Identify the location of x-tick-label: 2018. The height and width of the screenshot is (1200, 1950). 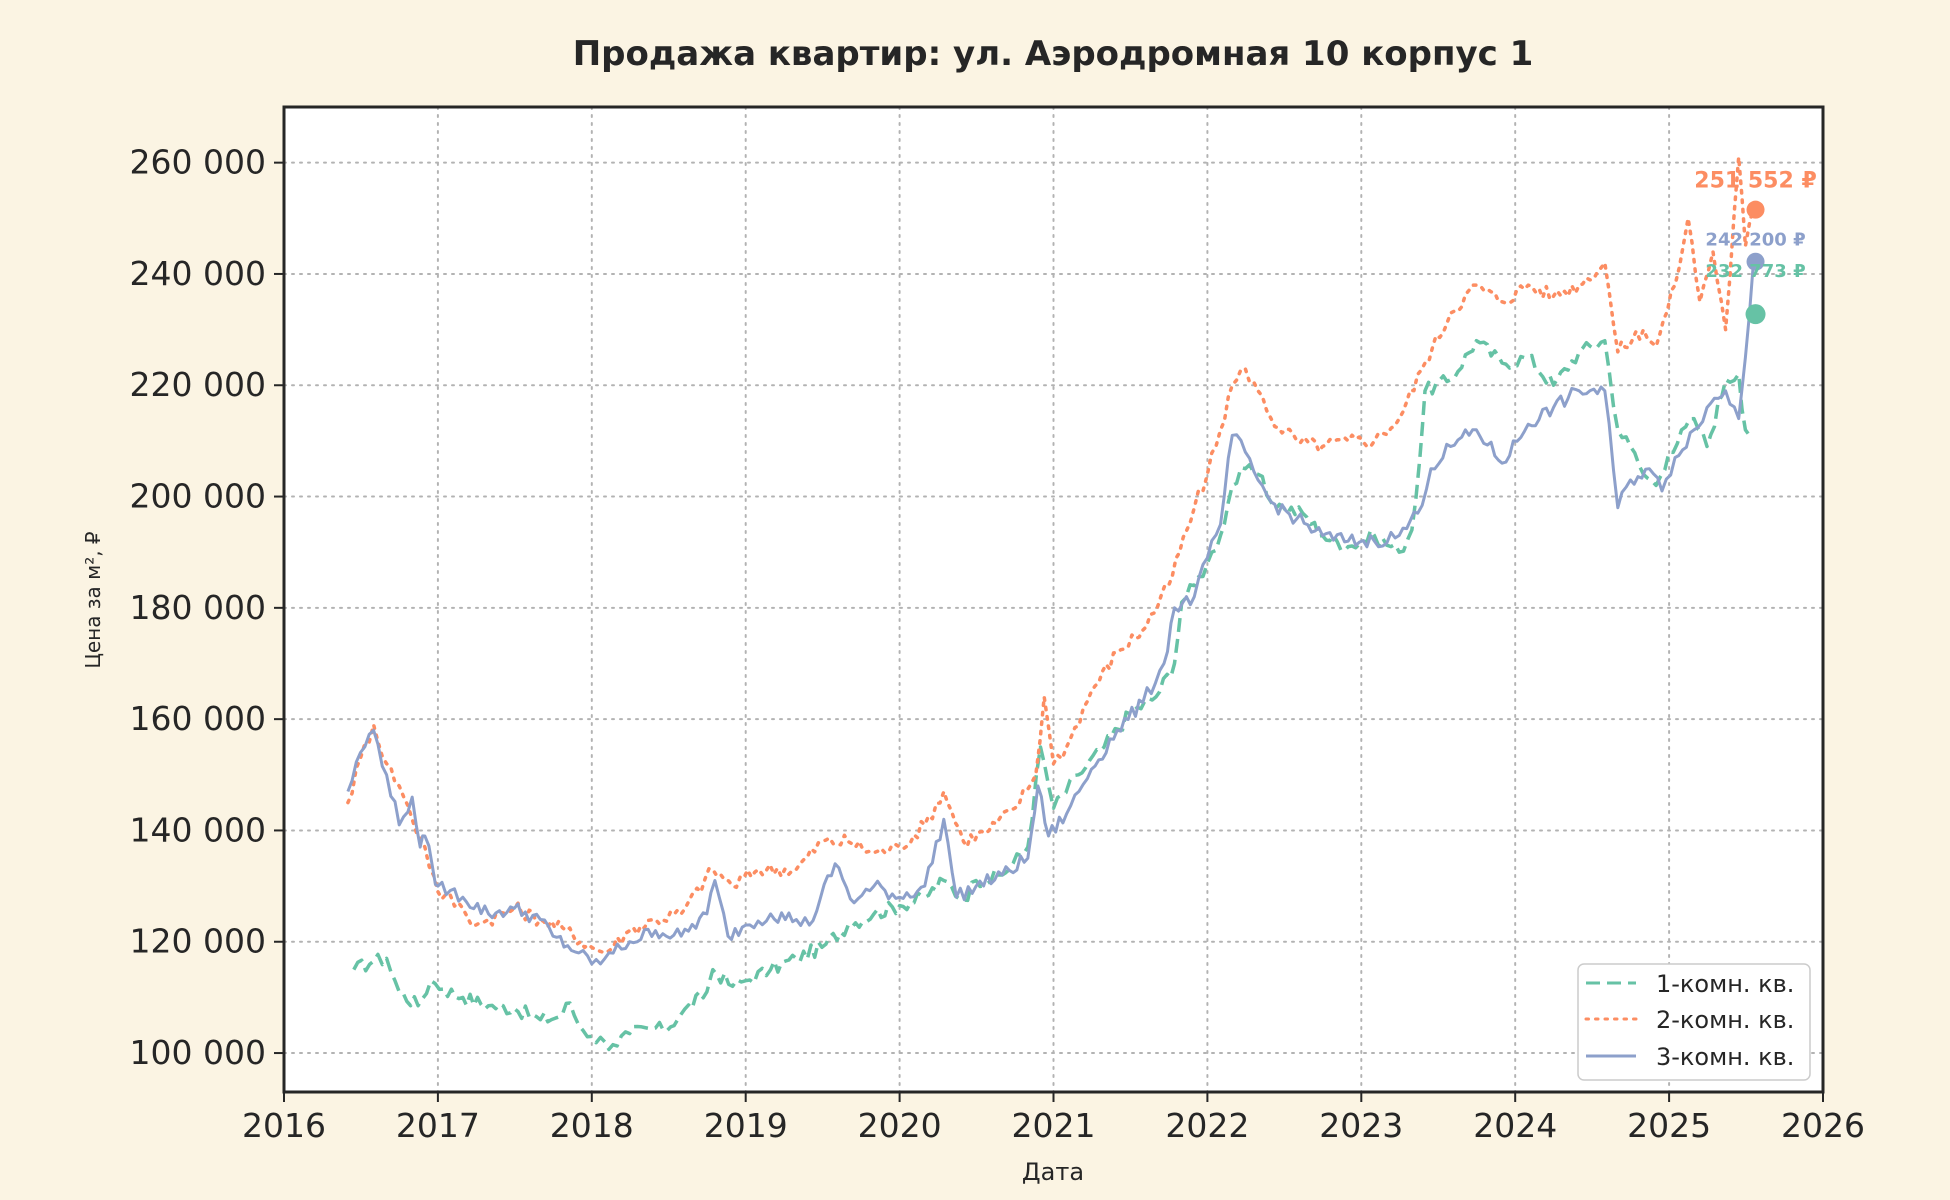
(592, 1125).